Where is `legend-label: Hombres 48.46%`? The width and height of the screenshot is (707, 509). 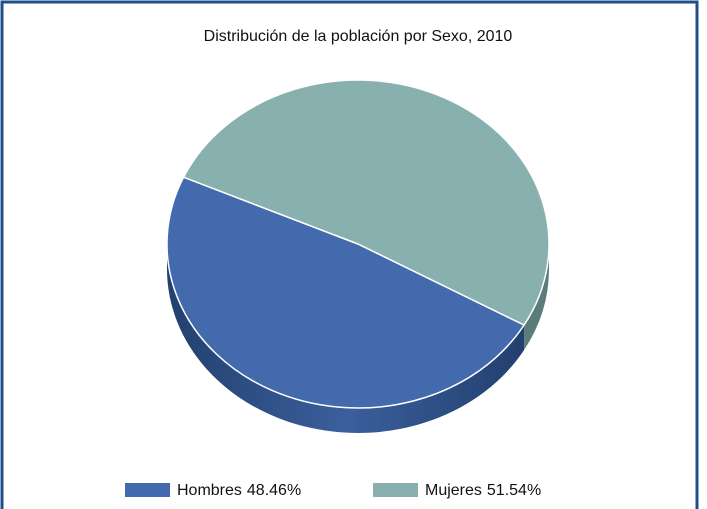 legend-label: Hombres 48.46% is located at coordinates (239, 490).